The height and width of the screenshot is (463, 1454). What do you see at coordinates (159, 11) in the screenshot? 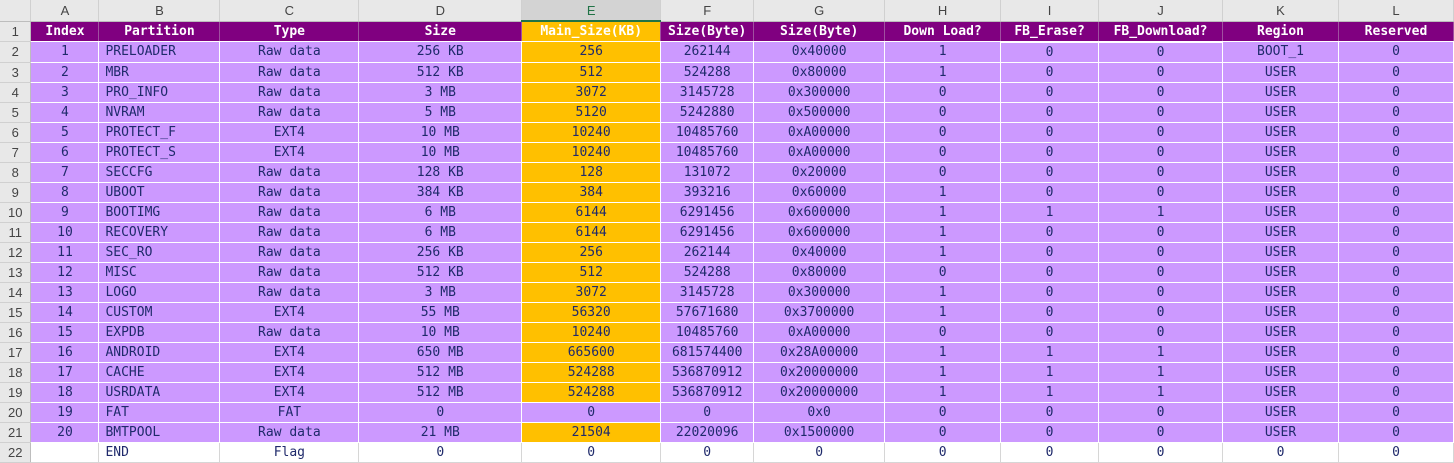
I see `column-header: B` at bounding box center [159, 11].